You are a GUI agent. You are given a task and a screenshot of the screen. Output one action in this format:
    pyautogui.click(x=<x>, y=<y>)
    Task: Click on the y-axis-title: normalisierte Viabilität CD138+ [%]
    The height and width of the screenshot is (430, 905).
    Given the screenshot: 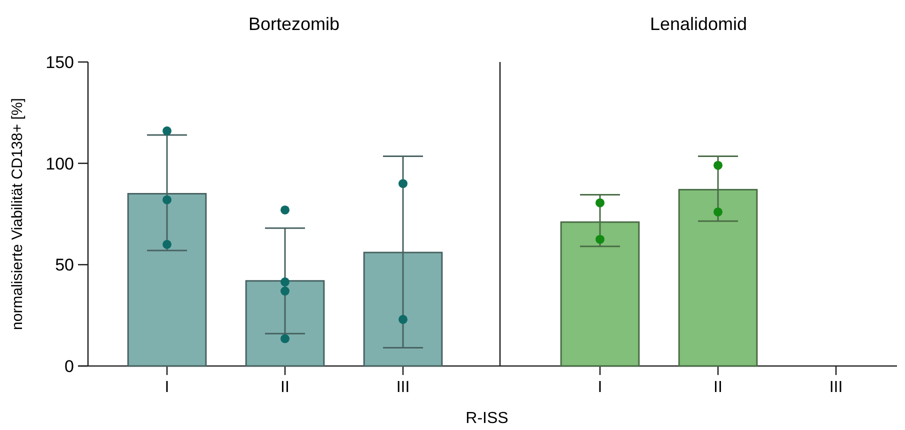 What is the action you would take?
    pyautogui.click(x=17, y=214)
    